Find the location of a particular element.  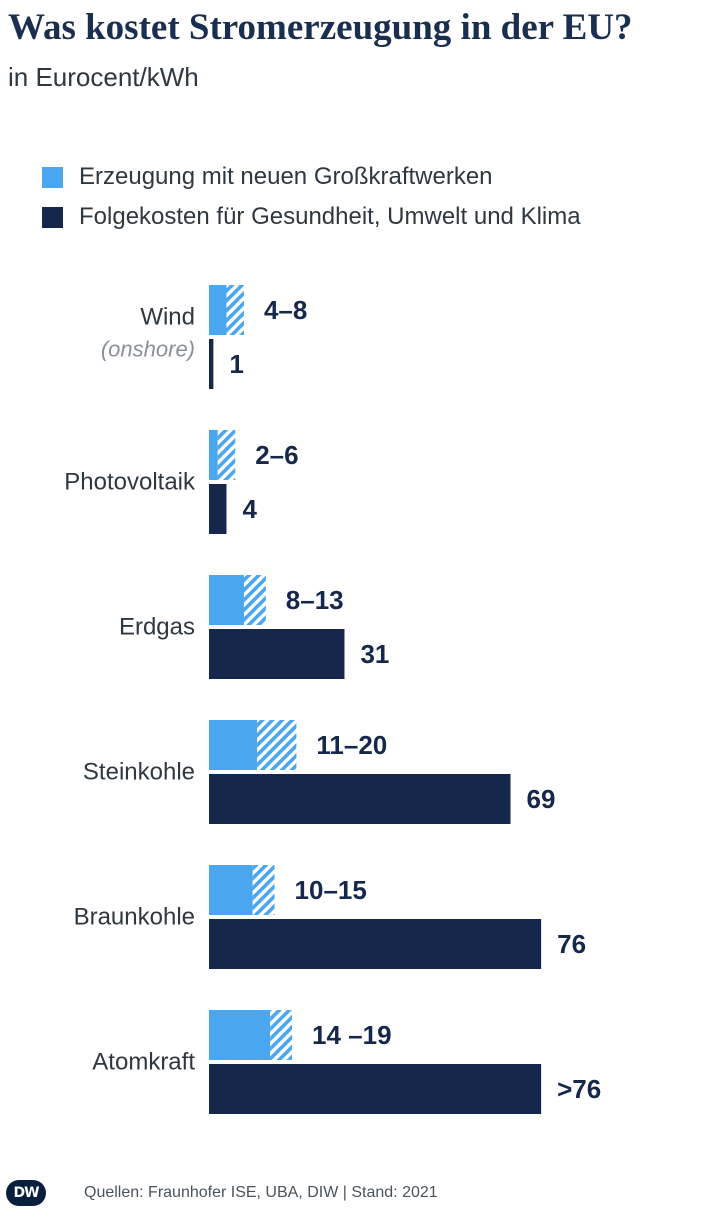

category-label-photovoltaik: Photovoltaik is located at coordinates (130, 482).